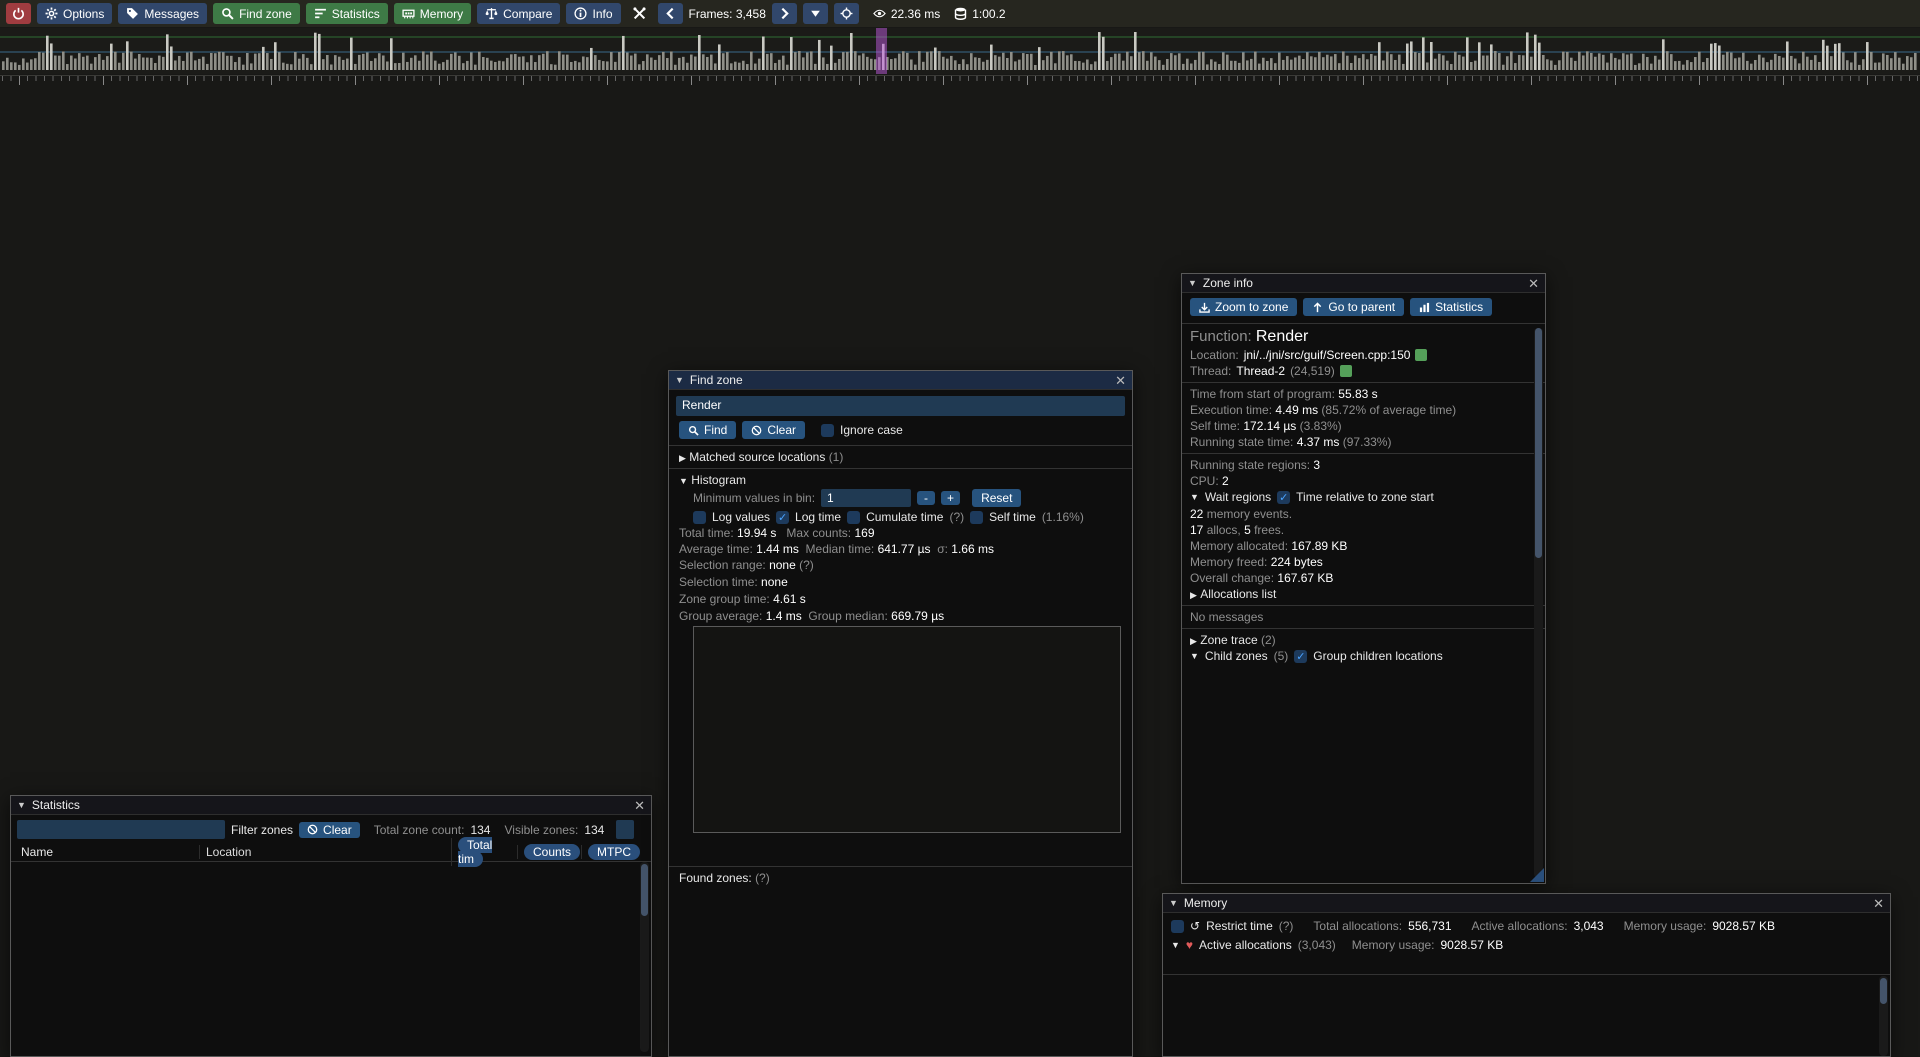  Describe the element at coordinates (1537, 875) in the screenshot. I see `resize-grip` at that location.